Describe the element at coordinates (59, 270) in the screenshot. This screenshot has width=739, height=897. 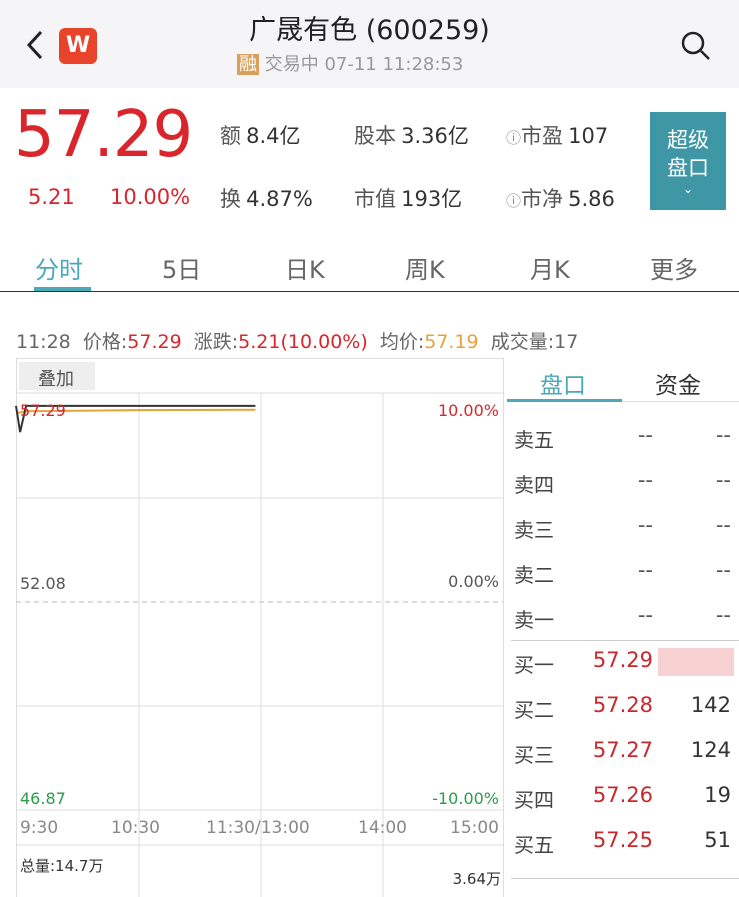
I see `tab-intraday: 分时` at that location.